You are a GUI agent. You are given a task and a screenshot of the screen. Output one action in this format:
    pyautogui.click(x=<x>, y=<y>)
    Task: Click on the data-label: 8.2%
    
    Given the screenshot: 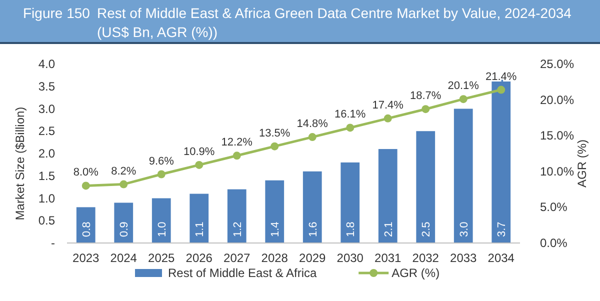 What is the action you would take?
    pyautogui.click(x=123, y=171)
    